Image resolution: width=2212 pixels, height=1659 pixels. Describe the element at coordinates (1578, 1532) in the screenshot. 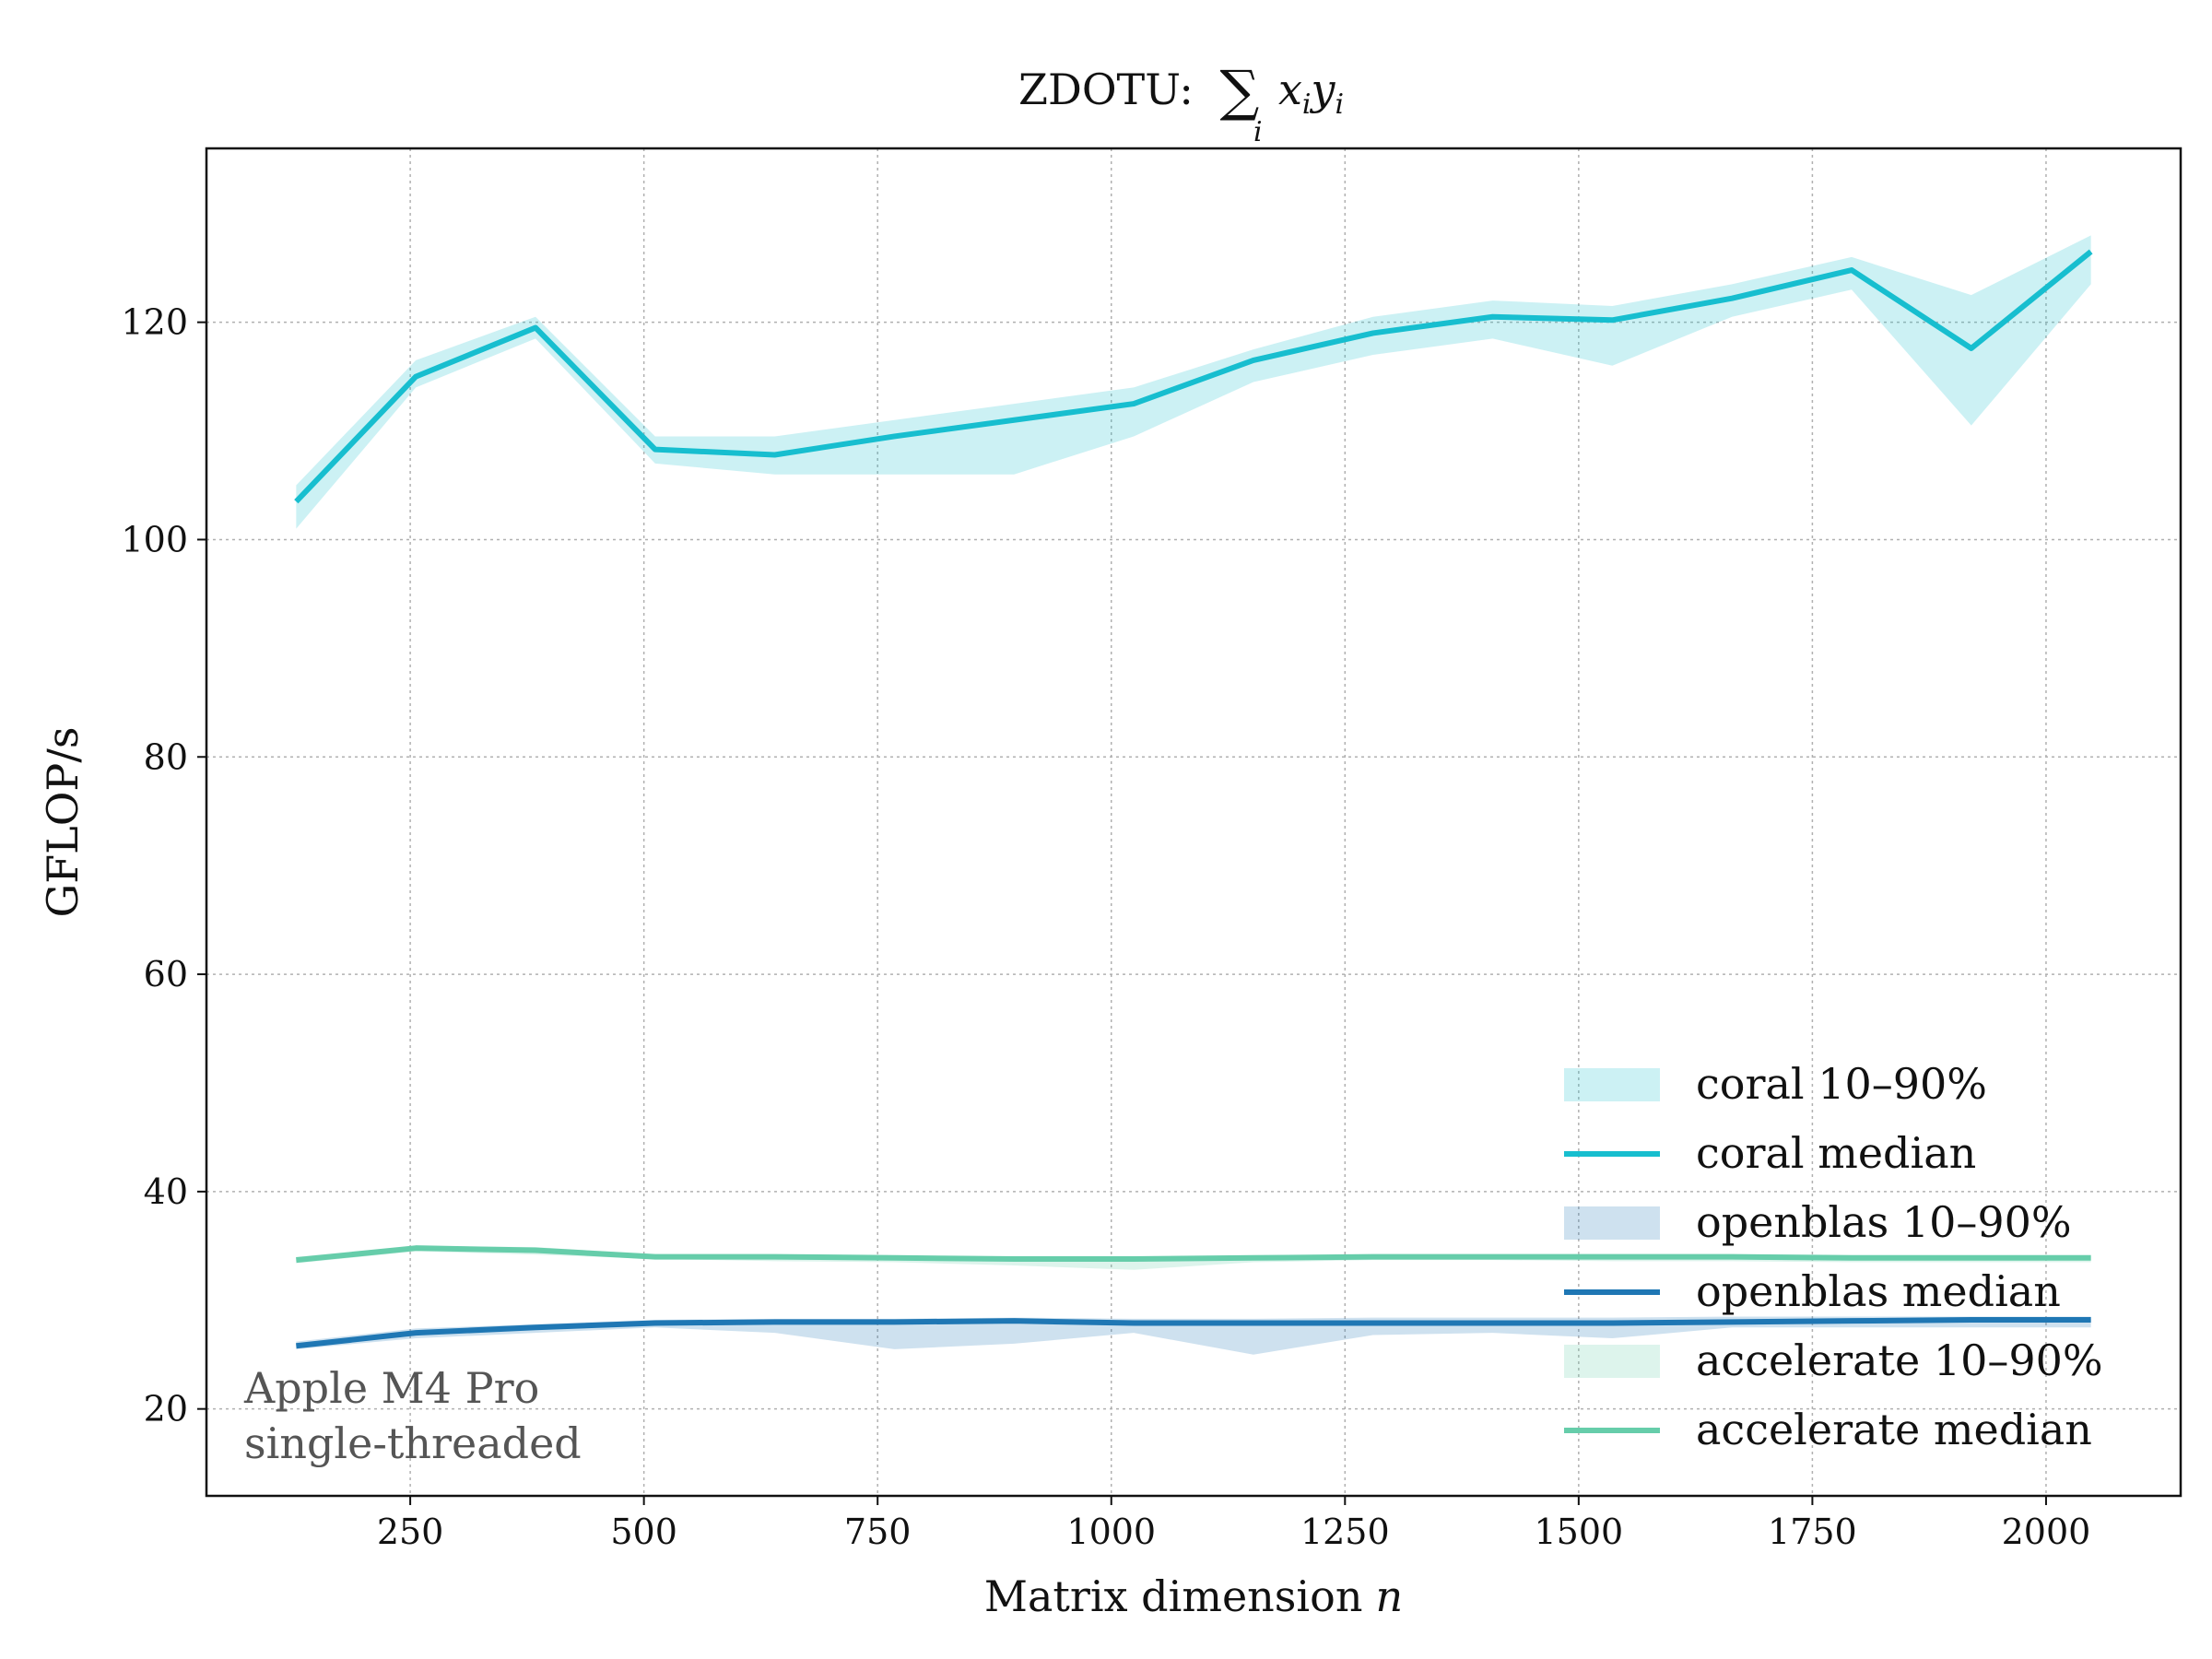

I see `x-tick-label: 1500` at that location.